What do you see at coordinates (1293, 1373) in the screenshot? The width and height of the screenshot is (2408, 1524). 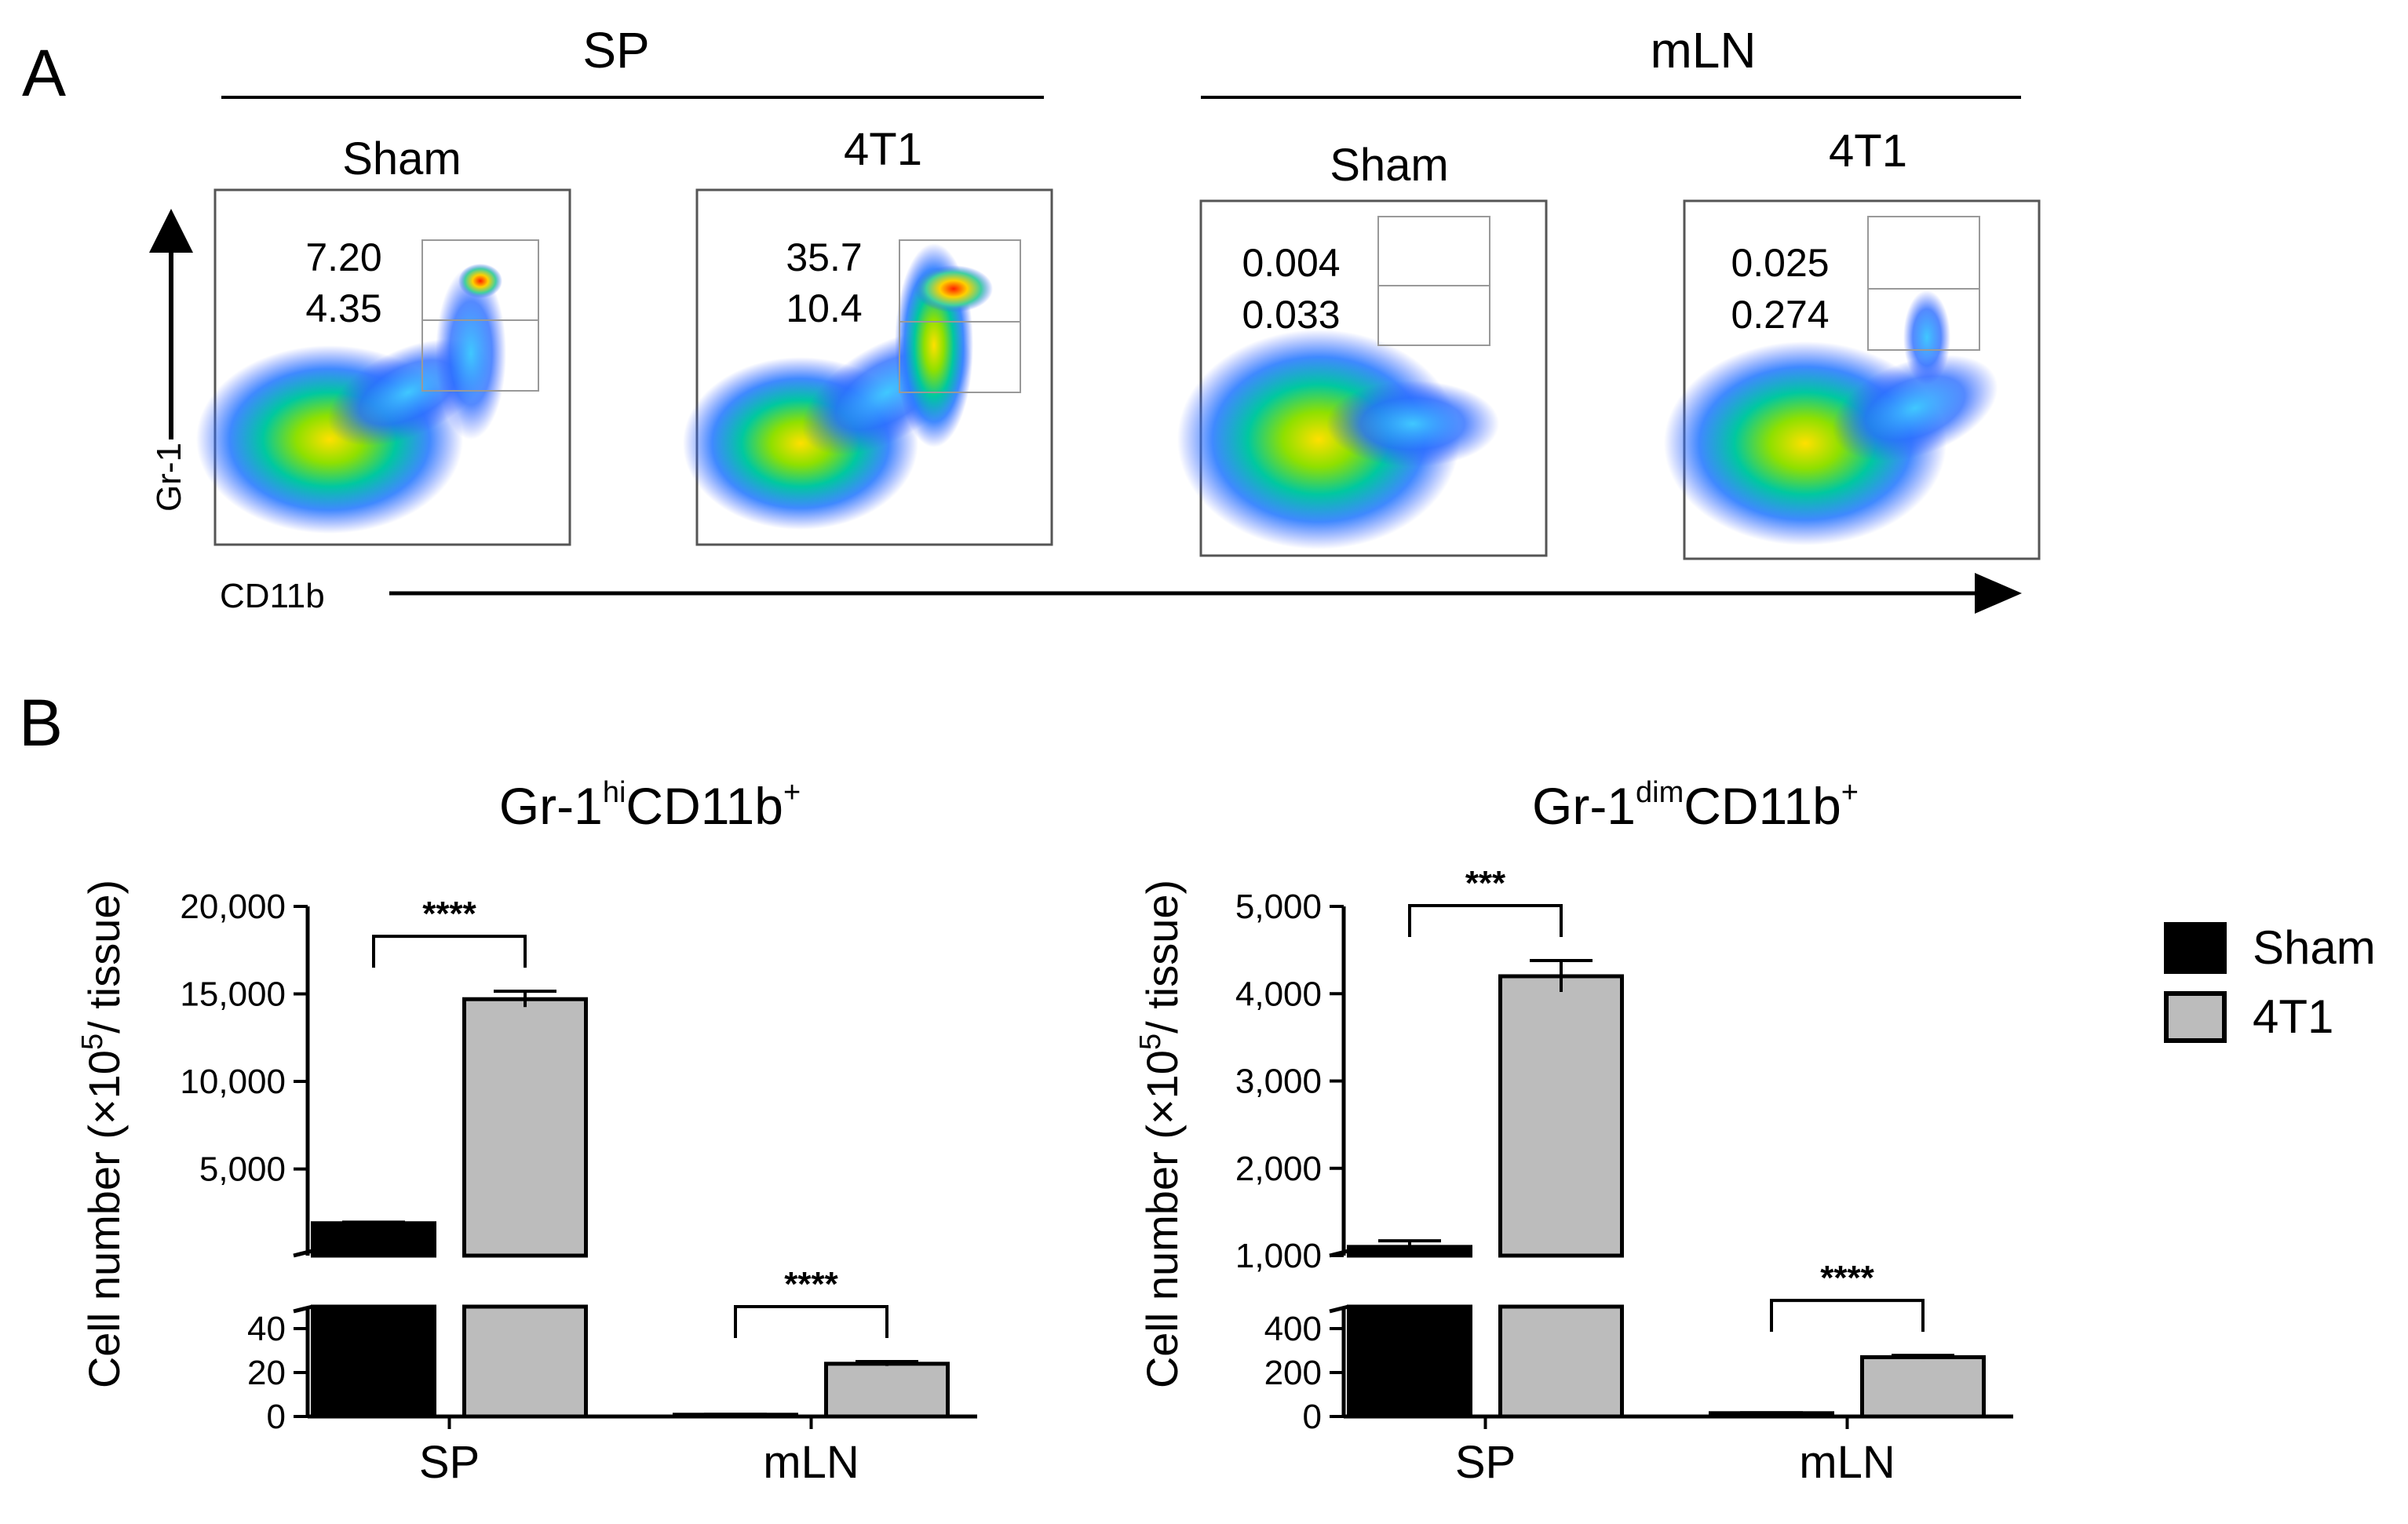 I see `y-tick-label: 200` at bounding box center [1293, 1373].